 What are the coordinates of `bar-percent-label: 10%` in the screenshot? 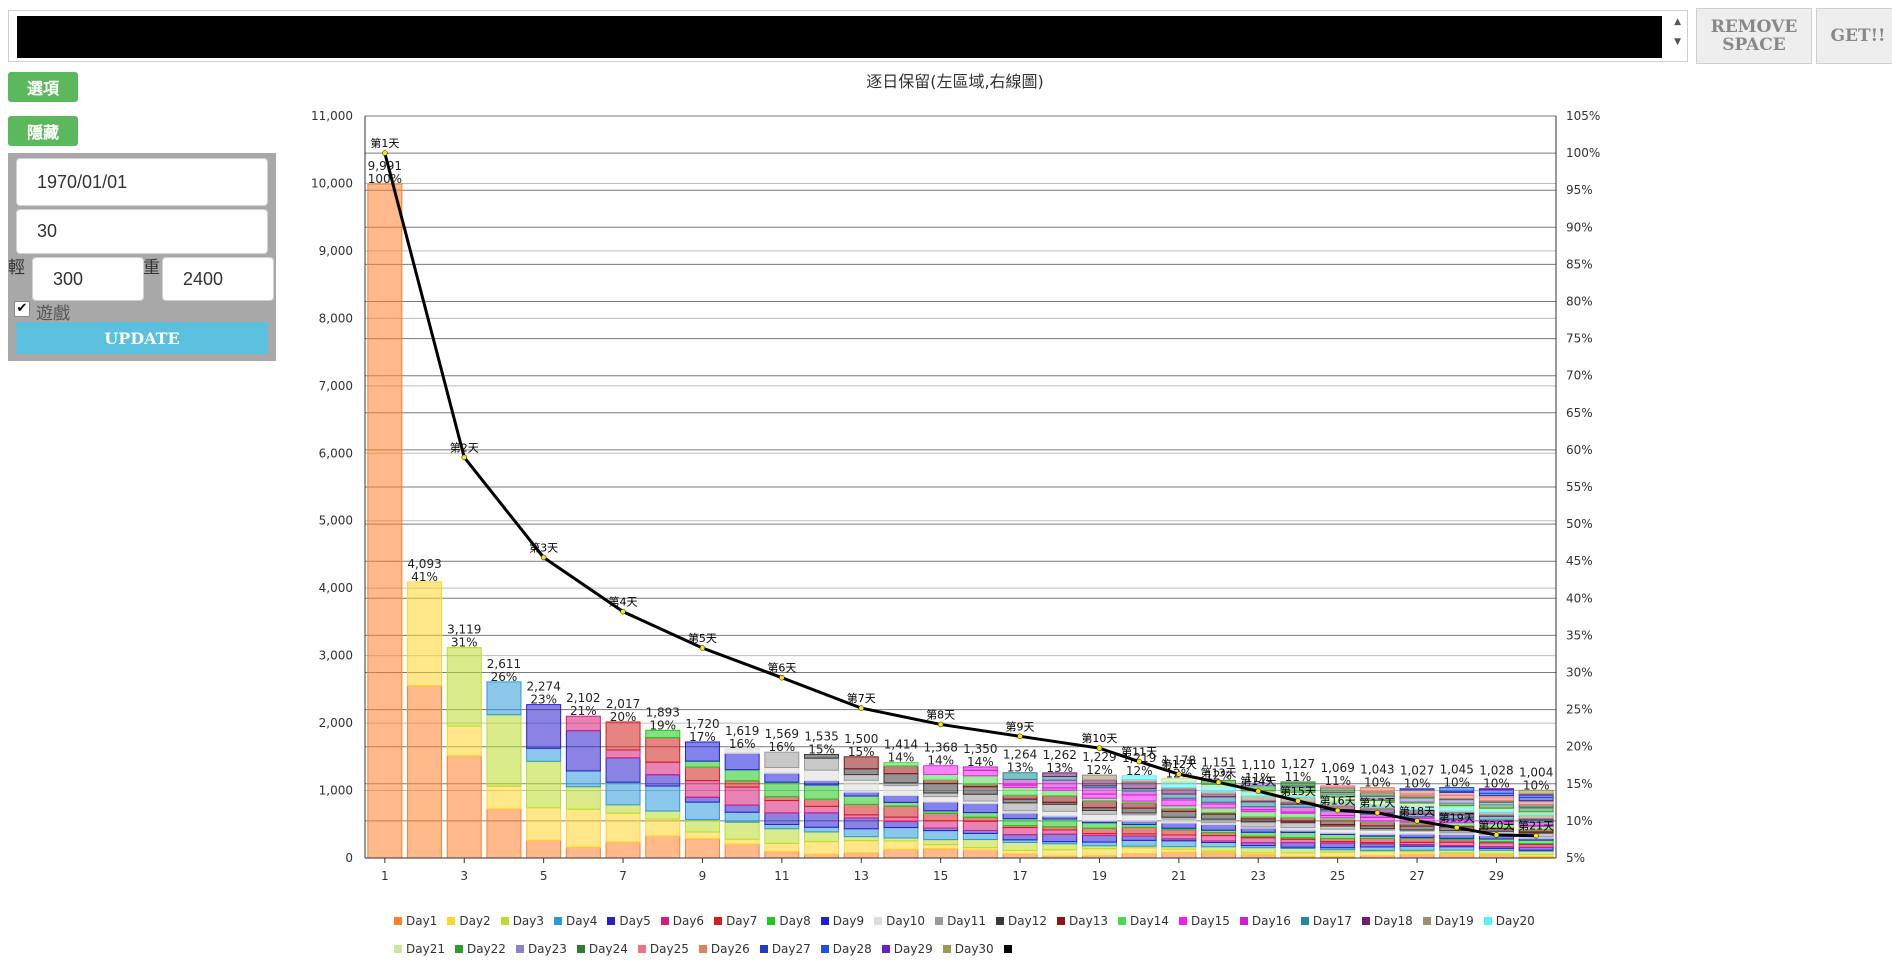 It's located at (1496, 784).